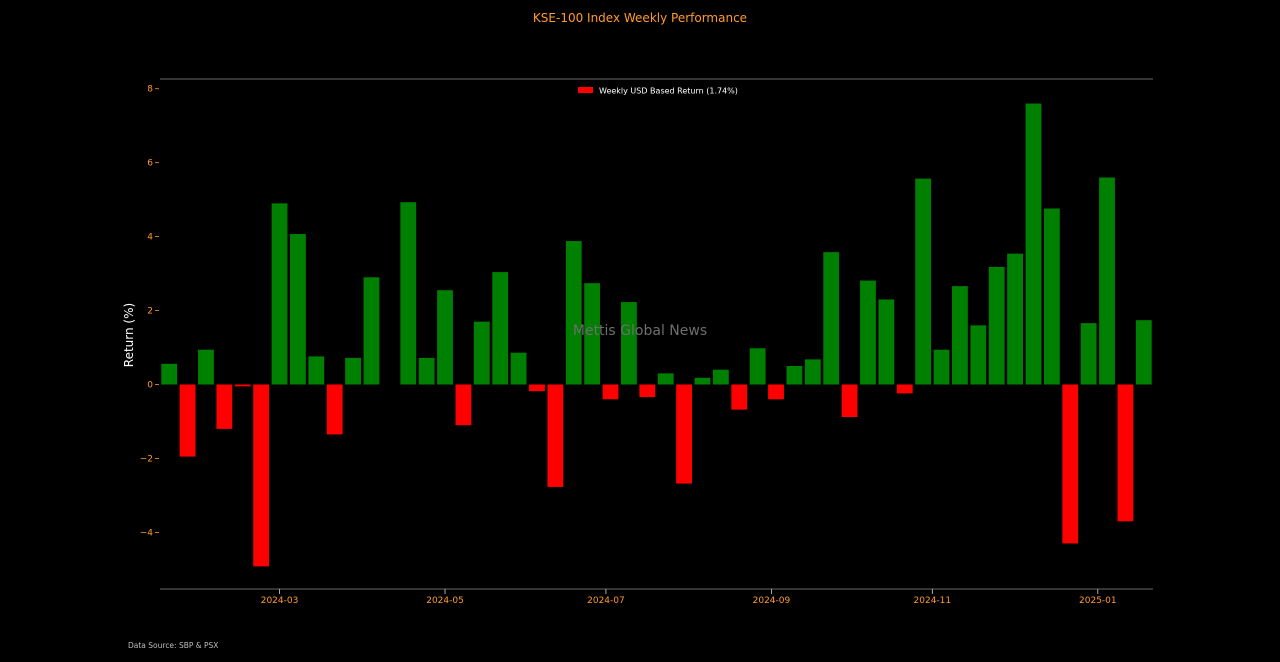 This screenshot has width=1280, height=662. Describe the element at coordinates (129, 335) in the screenshot. I see `y-axis-label: Return (%)` at that location.